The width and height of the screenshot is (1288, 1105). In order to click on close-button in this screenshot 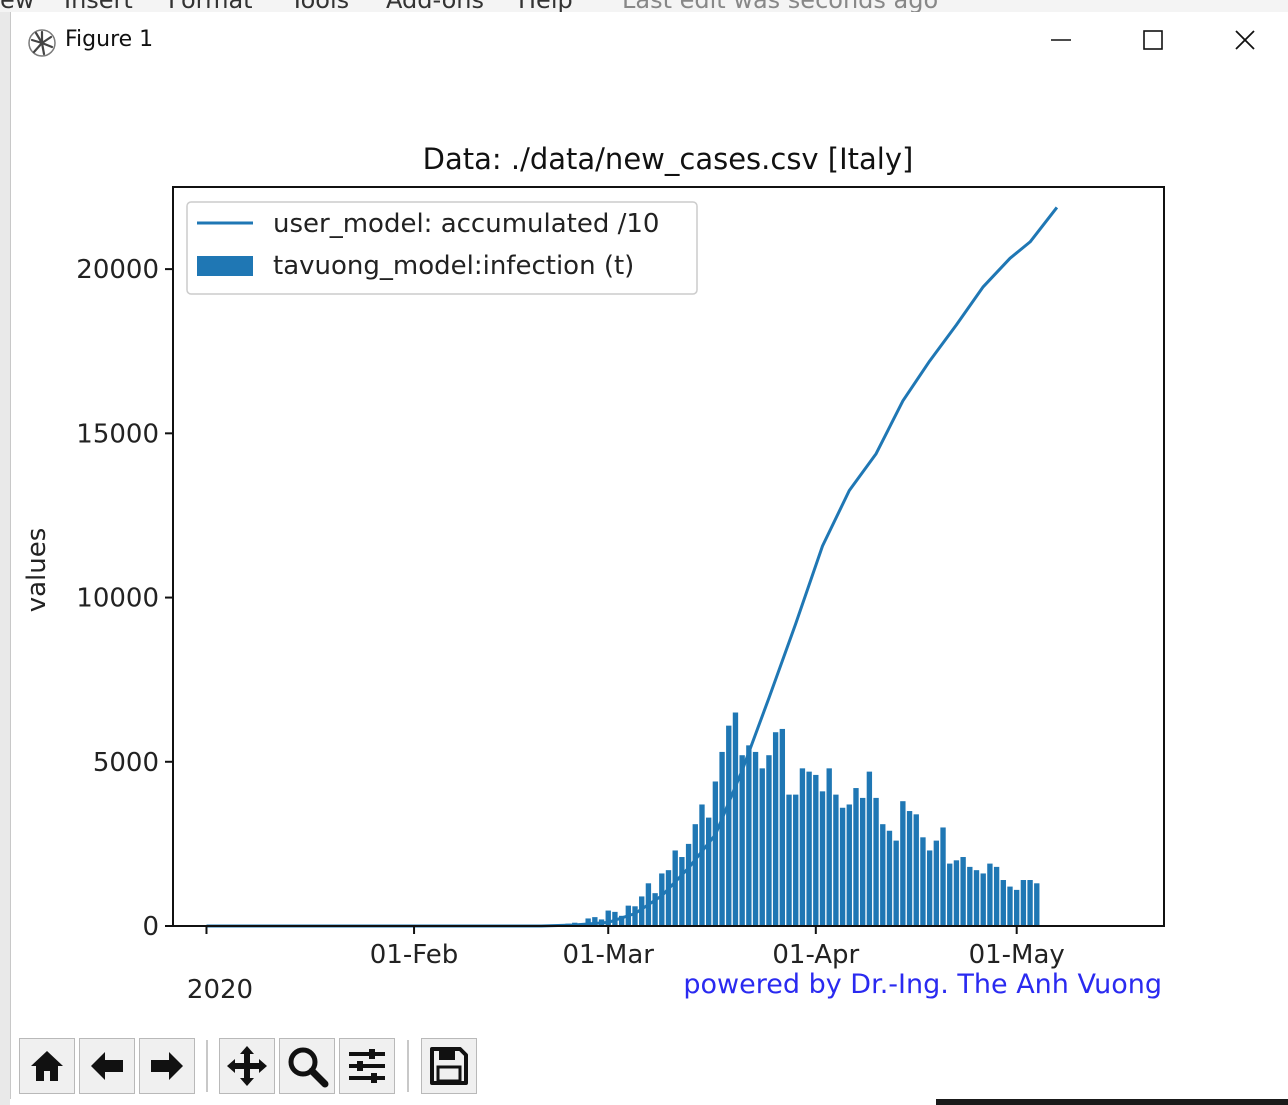, I will do `click(1243, 40)`.